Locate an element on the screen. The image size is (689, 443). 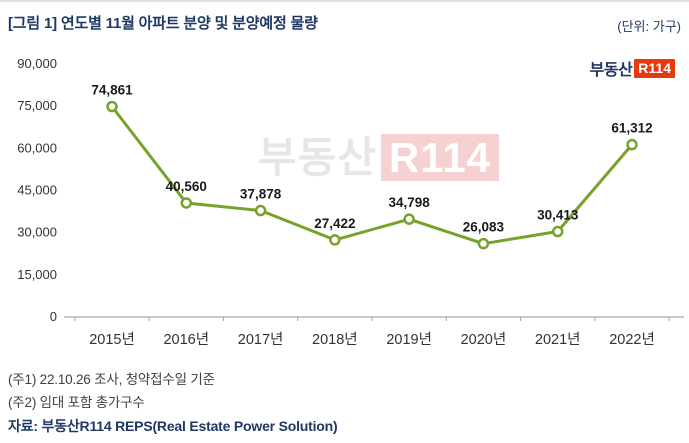
x-category-label: 2018년 is located at coordinates (335, 339).